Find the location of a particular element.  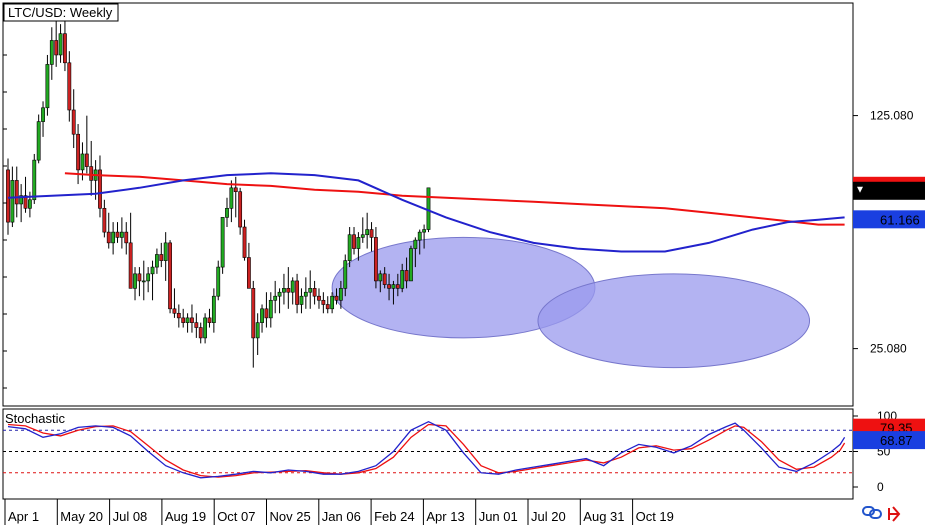

ma-slow-line is located at coordinates (454, 199).